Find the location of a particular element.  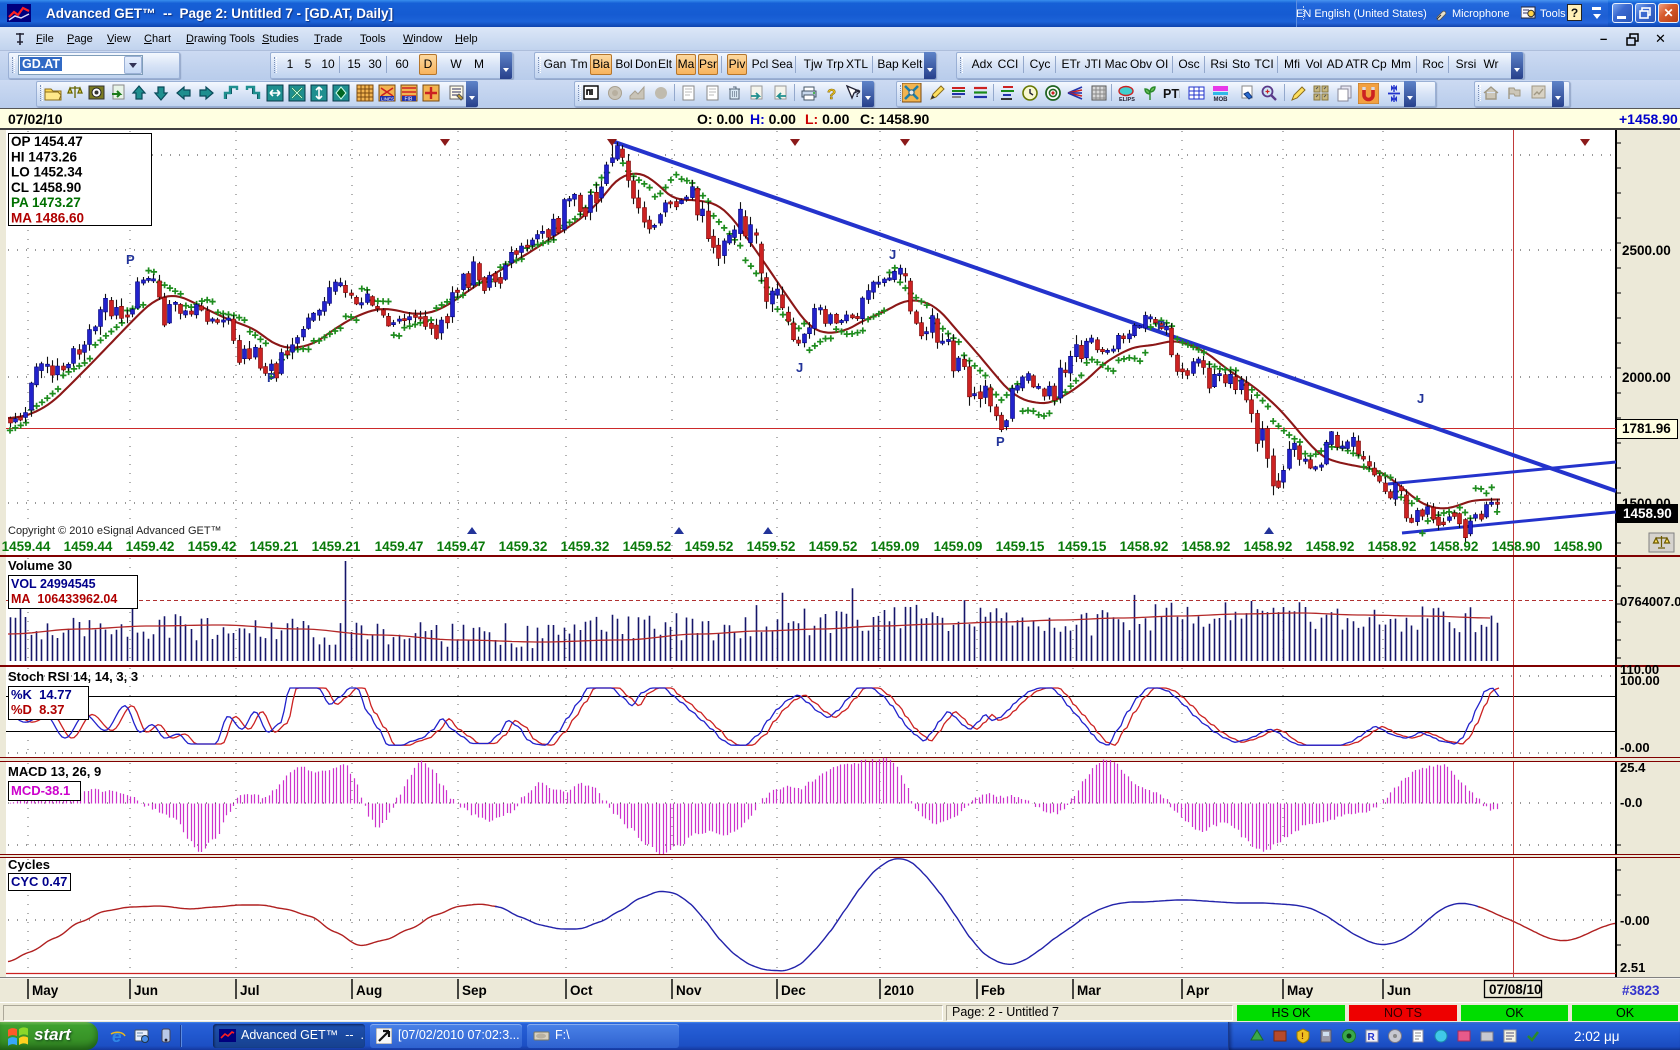

svg-text: HI 1473.26 is located at coordinates (44, 156).